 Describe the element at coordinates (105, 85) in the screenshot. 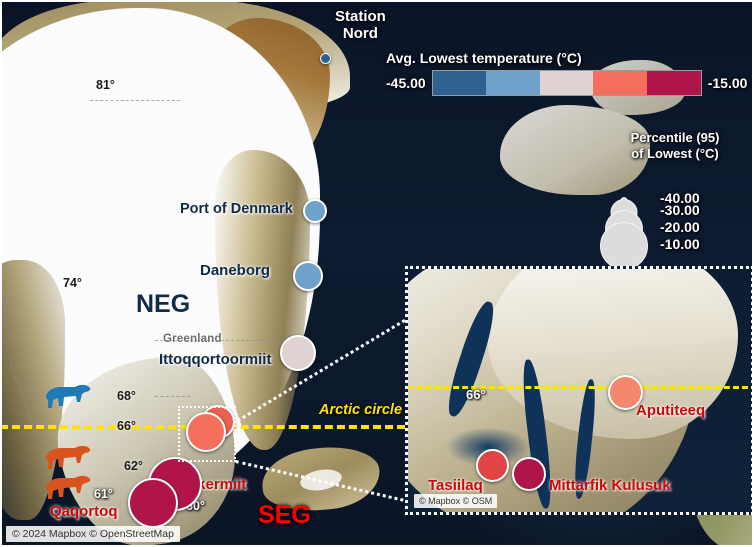

I see `latitude-label-81: 81°` at that location.